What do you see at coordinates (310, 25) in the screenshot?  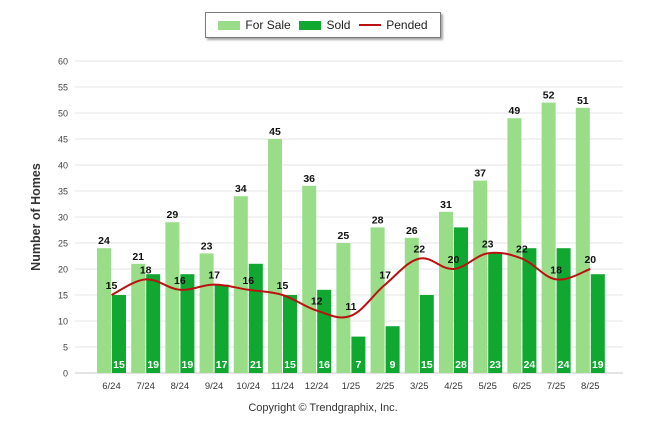 I see `sold-swatch` at bounding box center [310, 25].